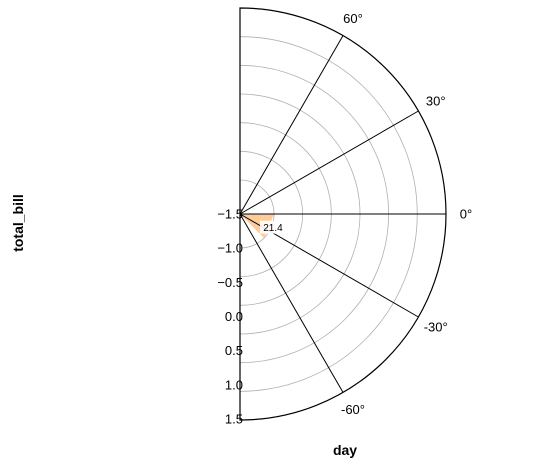 The image size is (559, 468). I want to click on radial-tick-label: 1.5, so click(234, 419).